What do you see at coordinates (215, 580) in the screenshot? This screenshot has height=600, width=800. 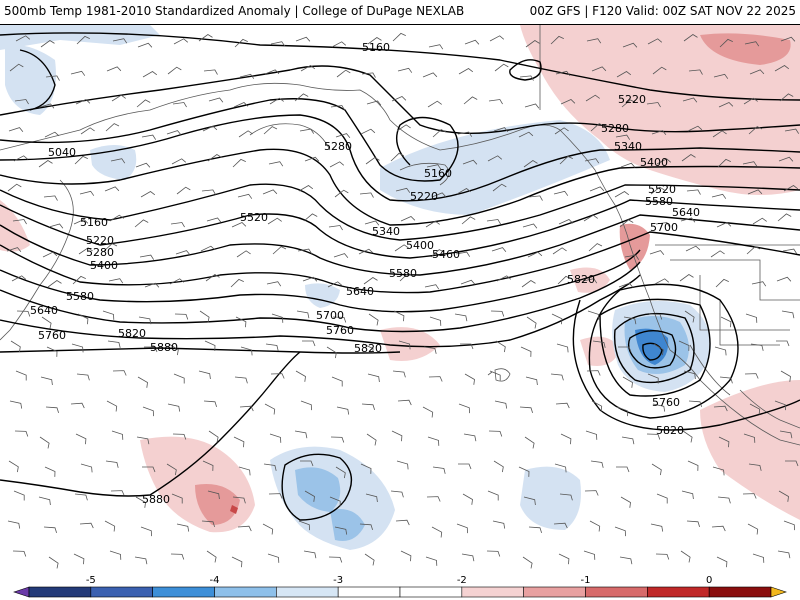 I see `colorbar-tick-label: -4` at bounding box center [215, 580].